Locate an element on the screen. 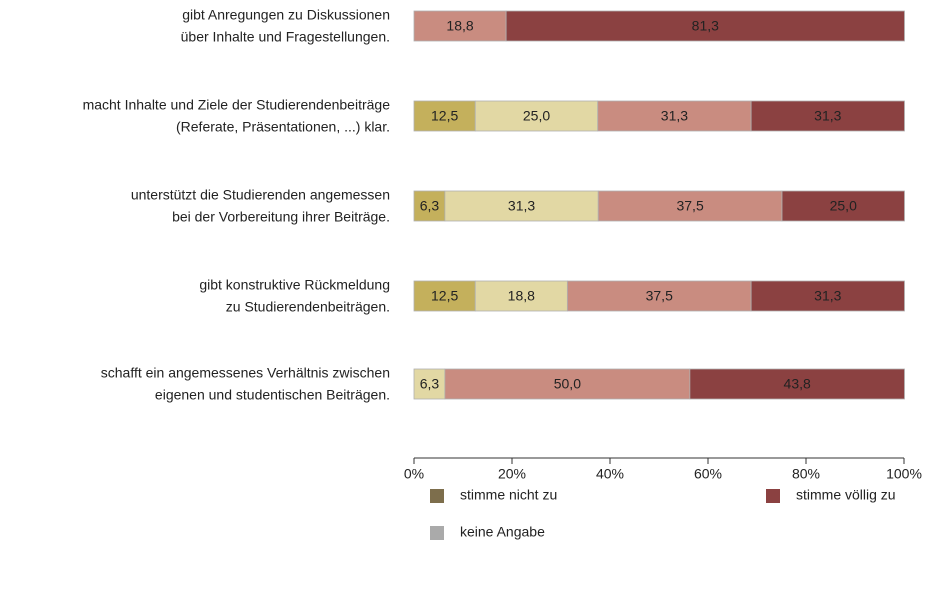  category-label: zu Studierendenbeiträgen. is located at coordinates (308, 307).